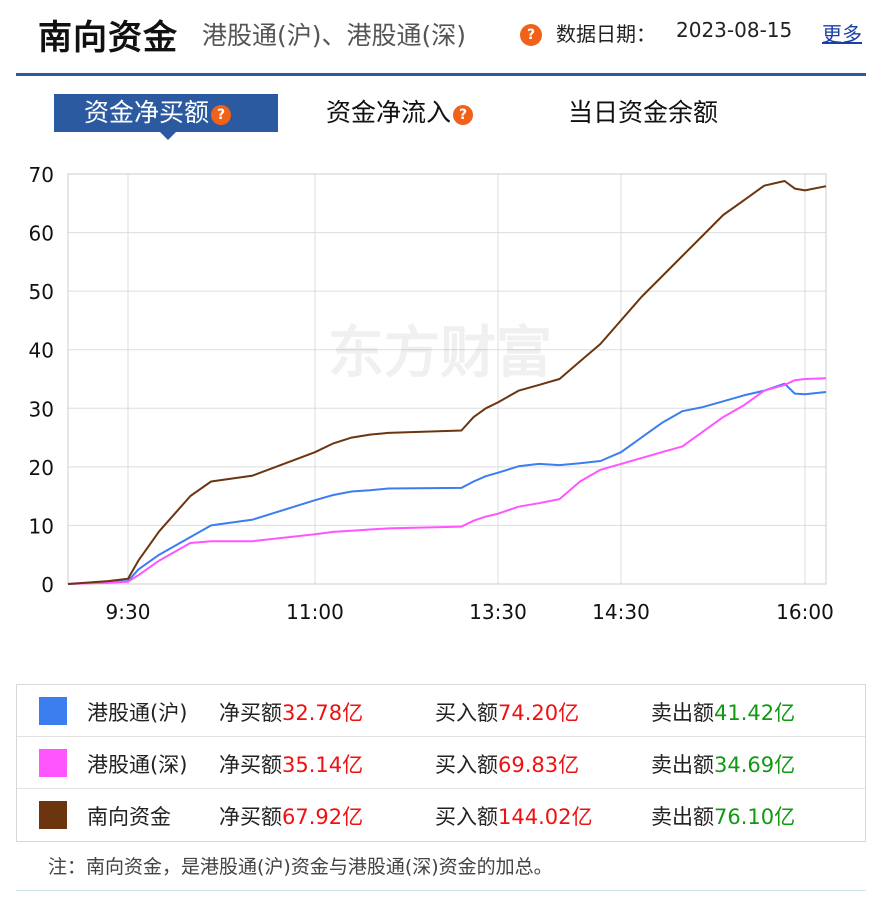  Describe the element at coordinates (334, 35) in the screenshot. I see `page-subtitle: 港股通(沪)、港股通(深)` at that location.